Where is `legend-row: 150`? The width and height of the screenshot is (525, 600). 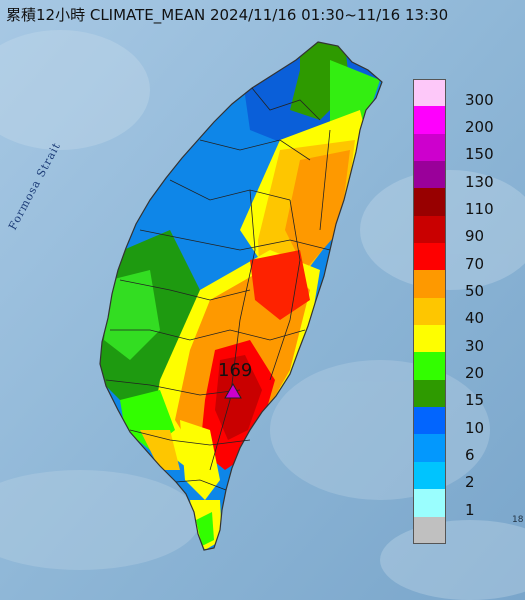
legend-row: 150 is located at coordinates (468, 148).